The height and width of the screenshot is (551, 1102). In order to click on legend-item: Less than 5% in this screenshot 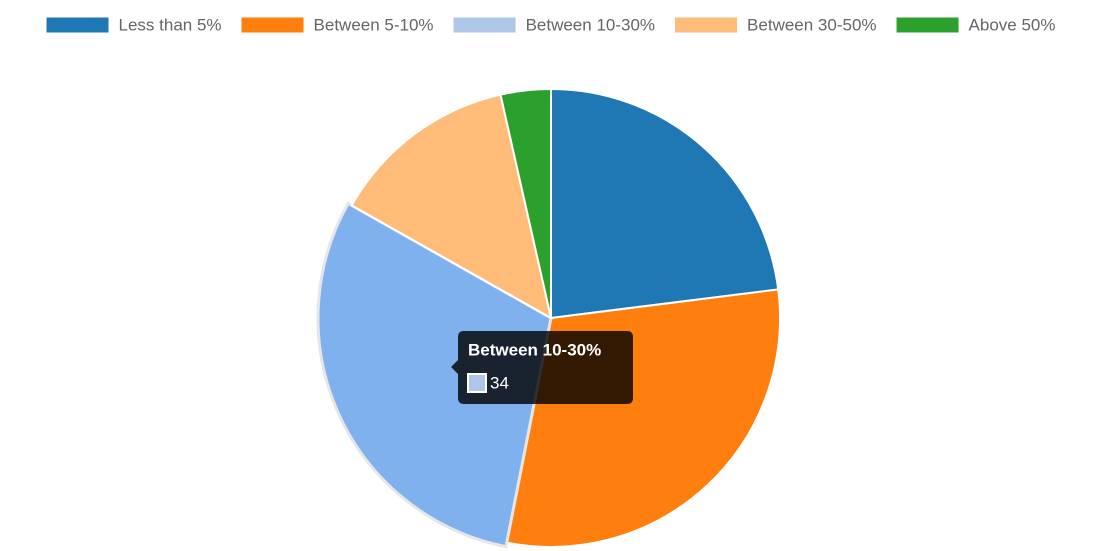, I will do `click(134, 24)`.